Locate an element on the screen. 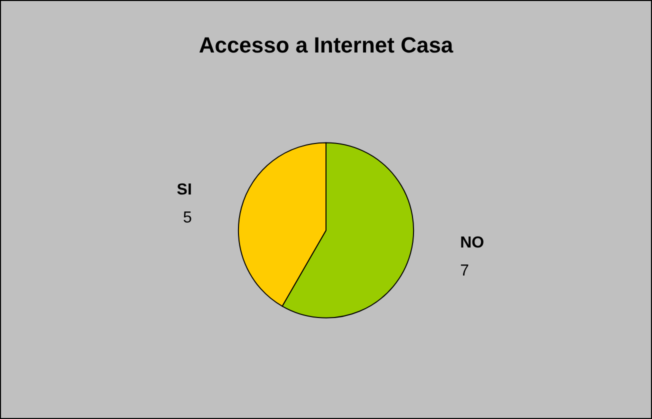 Image resolution: width=652 pixels, height=419 pixels. data-label: 7 is located at coordinates (465, 271).